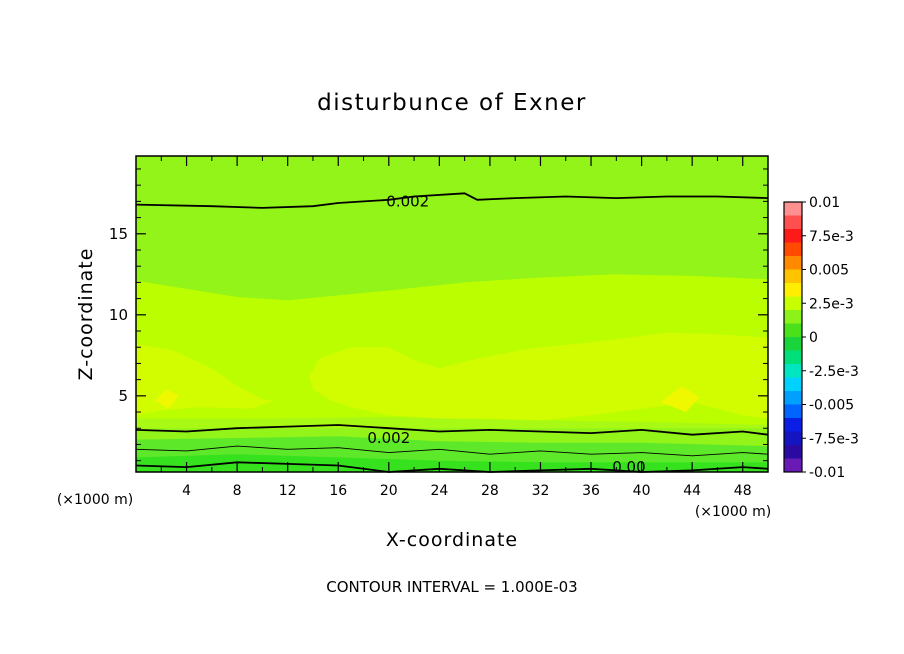  What do you see at coordinates (628, 467) in the screenshot?
I see `contour-label: 0.00` at bounding box center [628, 467].